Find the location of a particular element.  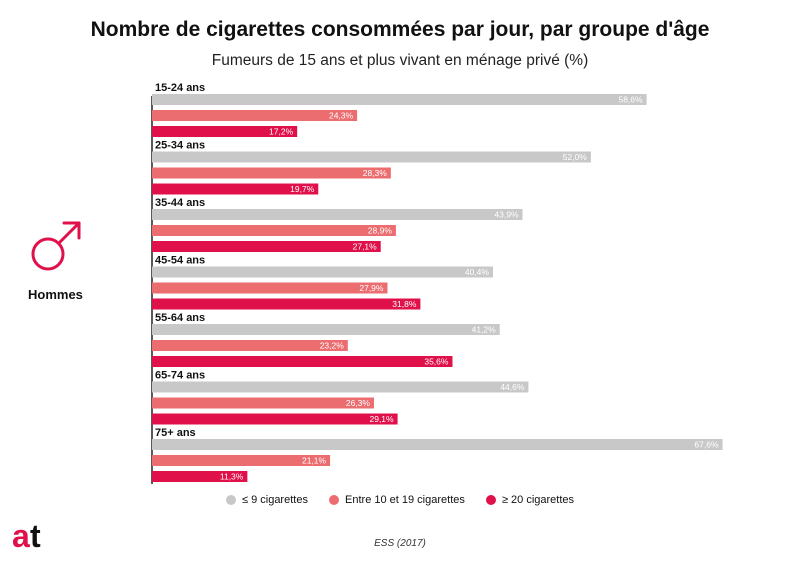

at-logo-icon: a t is located at coordinates (26, 536).